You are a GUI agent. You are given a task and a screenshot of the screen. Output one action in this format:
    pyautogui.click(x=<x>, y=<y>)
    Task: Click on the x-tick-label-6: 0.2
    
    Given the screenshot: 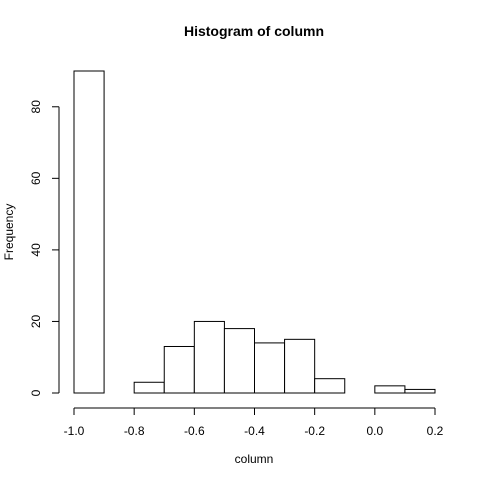 What is the action you would take?
    pyautogui.click(x=435, y=431)
    